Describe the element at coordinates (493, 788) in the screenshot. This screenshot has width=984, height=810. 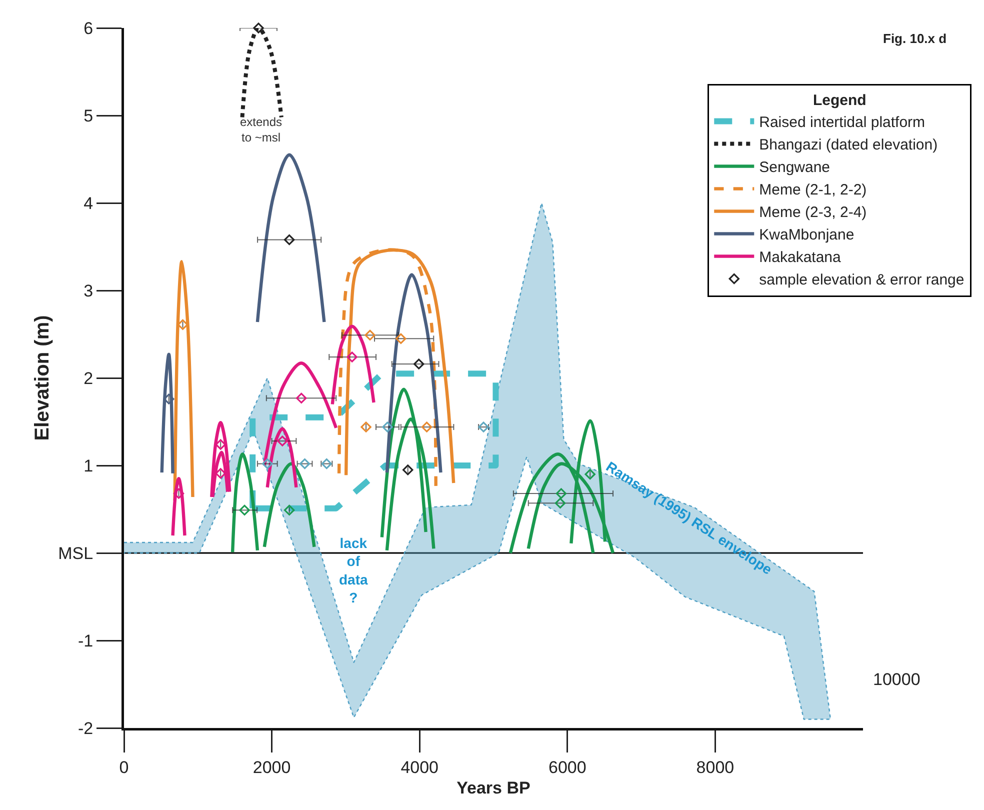
I see `x-axis-title: Years BP` at that location.